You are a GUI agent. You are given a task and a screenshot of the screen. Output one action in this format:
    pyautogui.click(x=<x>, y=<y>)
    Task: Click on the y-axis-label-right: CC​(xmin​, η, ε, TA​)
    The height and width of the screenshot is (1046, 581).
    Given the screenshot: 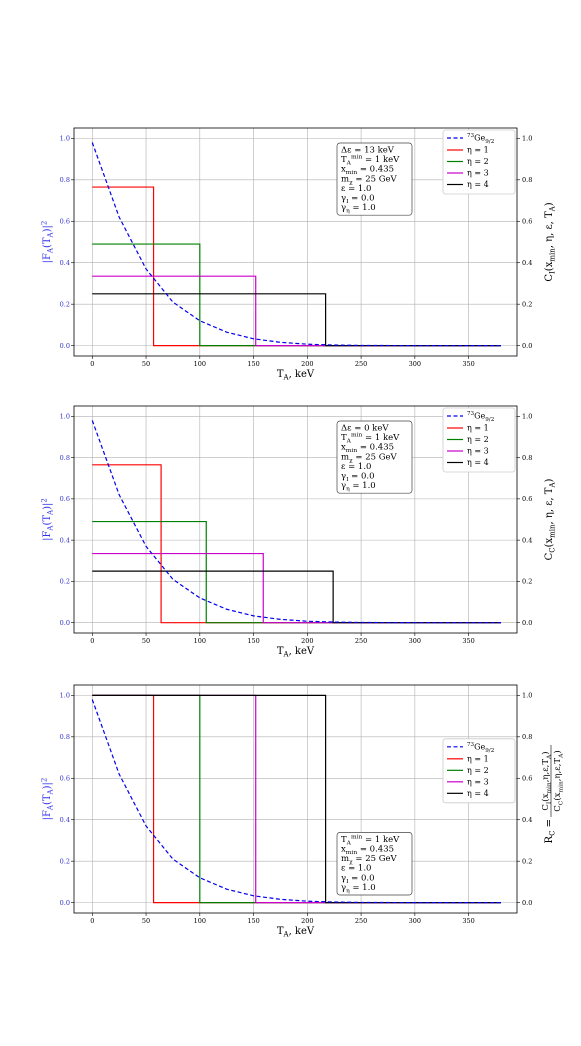 What is the action you would take?
    pyautogui.click(x=550, y=519)
    